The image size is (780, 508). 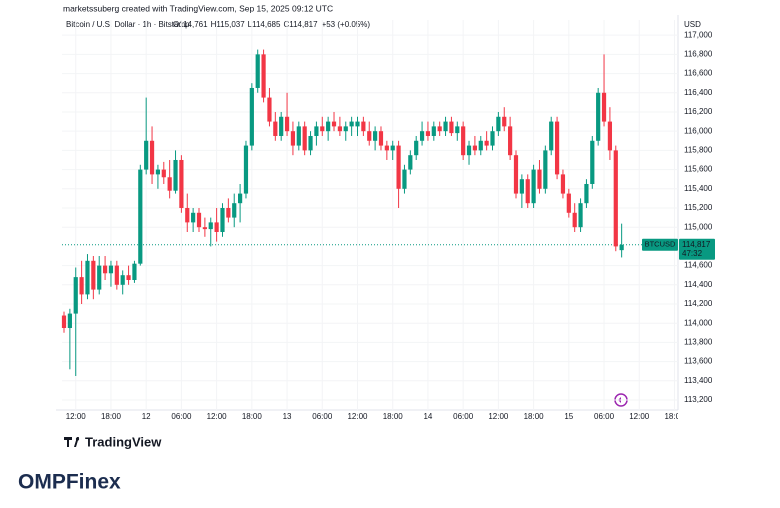 I want to click on y-tick-label: 116,600, so click(x=698, y=73).